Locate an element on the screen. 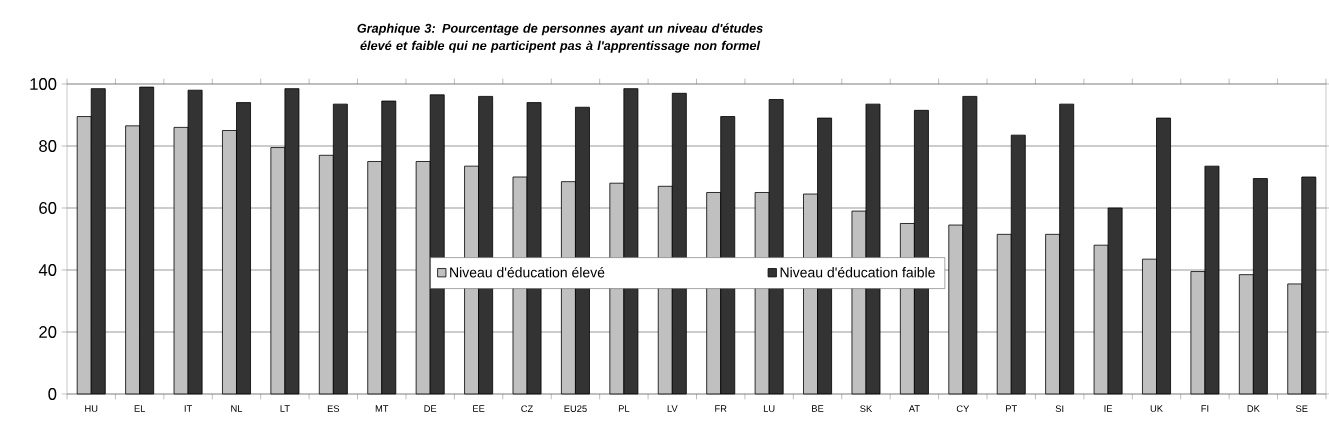  legend-label: Niveau d'éducation élevé is located at coordinates (527, 272).